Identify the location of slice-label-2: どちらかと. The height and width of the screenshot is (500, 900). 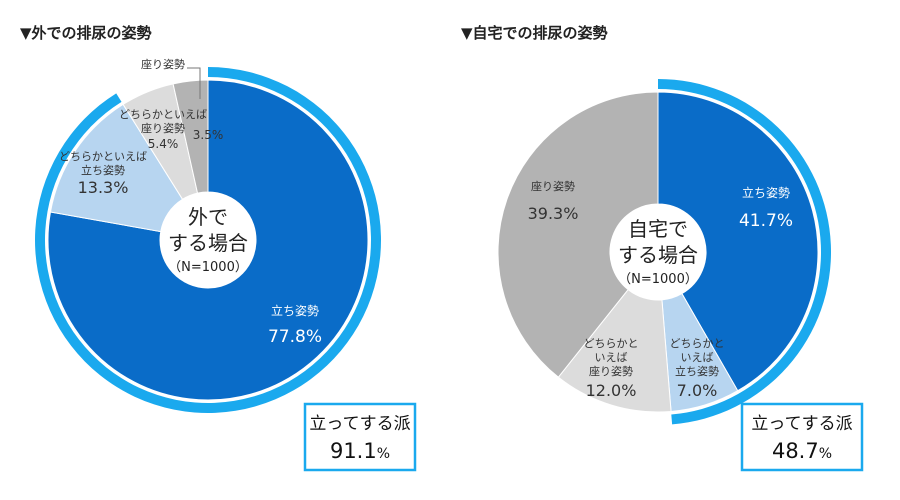
(697, 343).